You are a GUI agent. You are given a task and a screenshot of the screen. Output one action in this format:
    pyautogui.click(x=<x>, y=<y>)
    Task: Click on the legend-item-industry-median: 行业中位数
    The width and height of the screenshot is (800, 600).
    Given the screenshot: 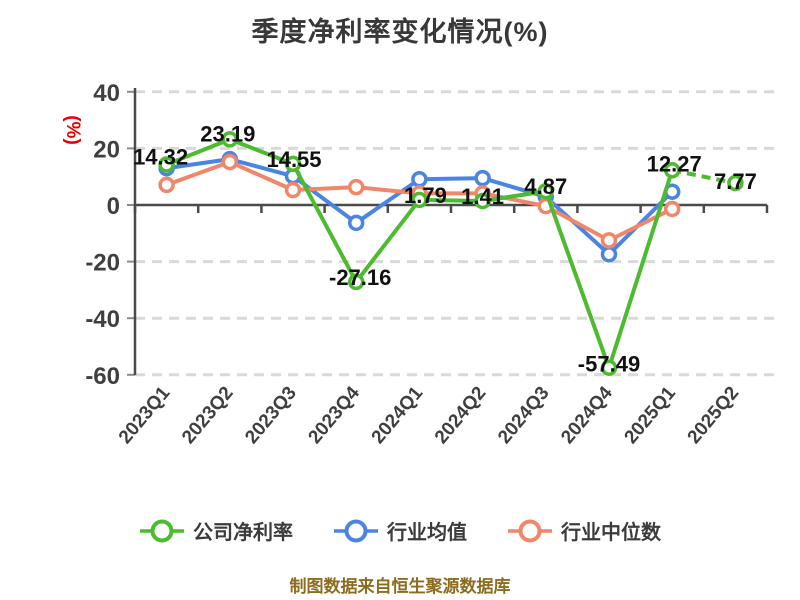 What is the action you would take?
    pyautogui.click(x=584, y=530)
    